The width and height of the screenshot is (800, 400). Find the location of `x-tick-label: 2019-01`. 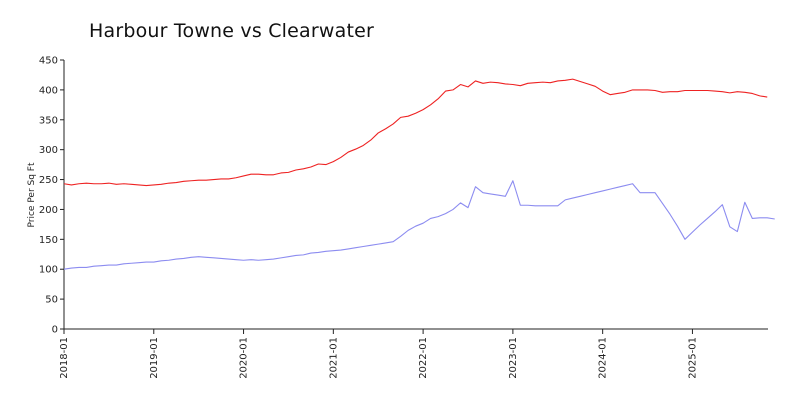

x-tick-label: 2019-01 is located at coordinates (154, 358).